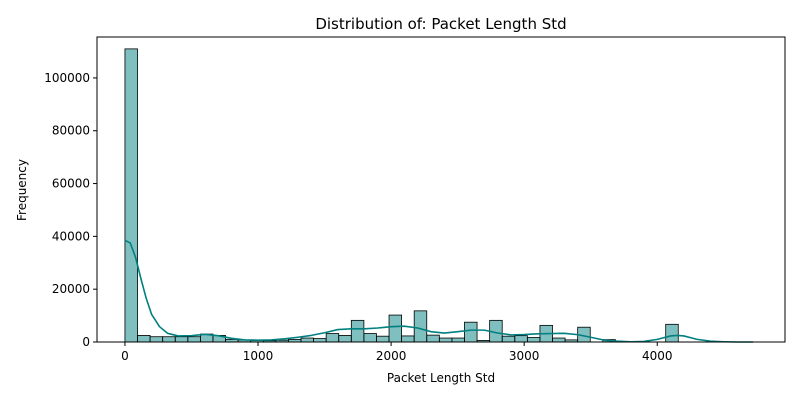  I want to click on x-tick-label: 1000, so click(258, 356).